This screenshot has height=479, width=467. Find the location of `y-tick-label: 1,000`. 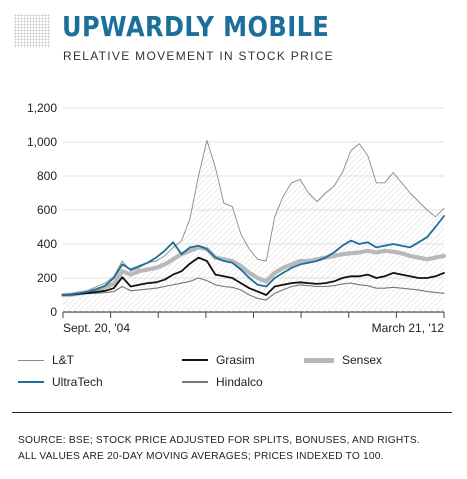

y-tick-label: 1,000 is located at coordinates (42, 142).